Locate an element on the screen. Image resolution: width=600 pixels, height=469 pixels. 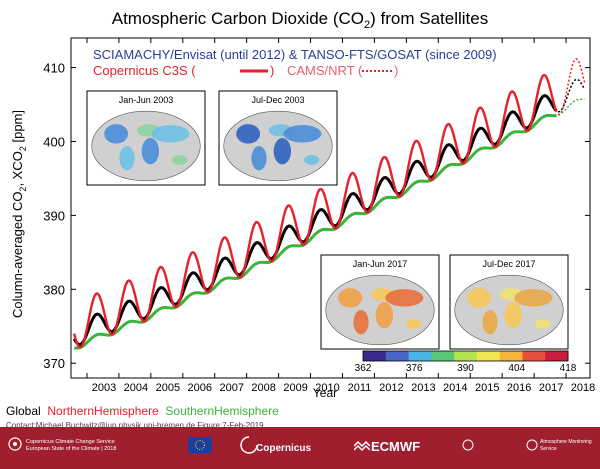
inset-label: Jul-Dec 2003 is located at coordinates (277, 100).